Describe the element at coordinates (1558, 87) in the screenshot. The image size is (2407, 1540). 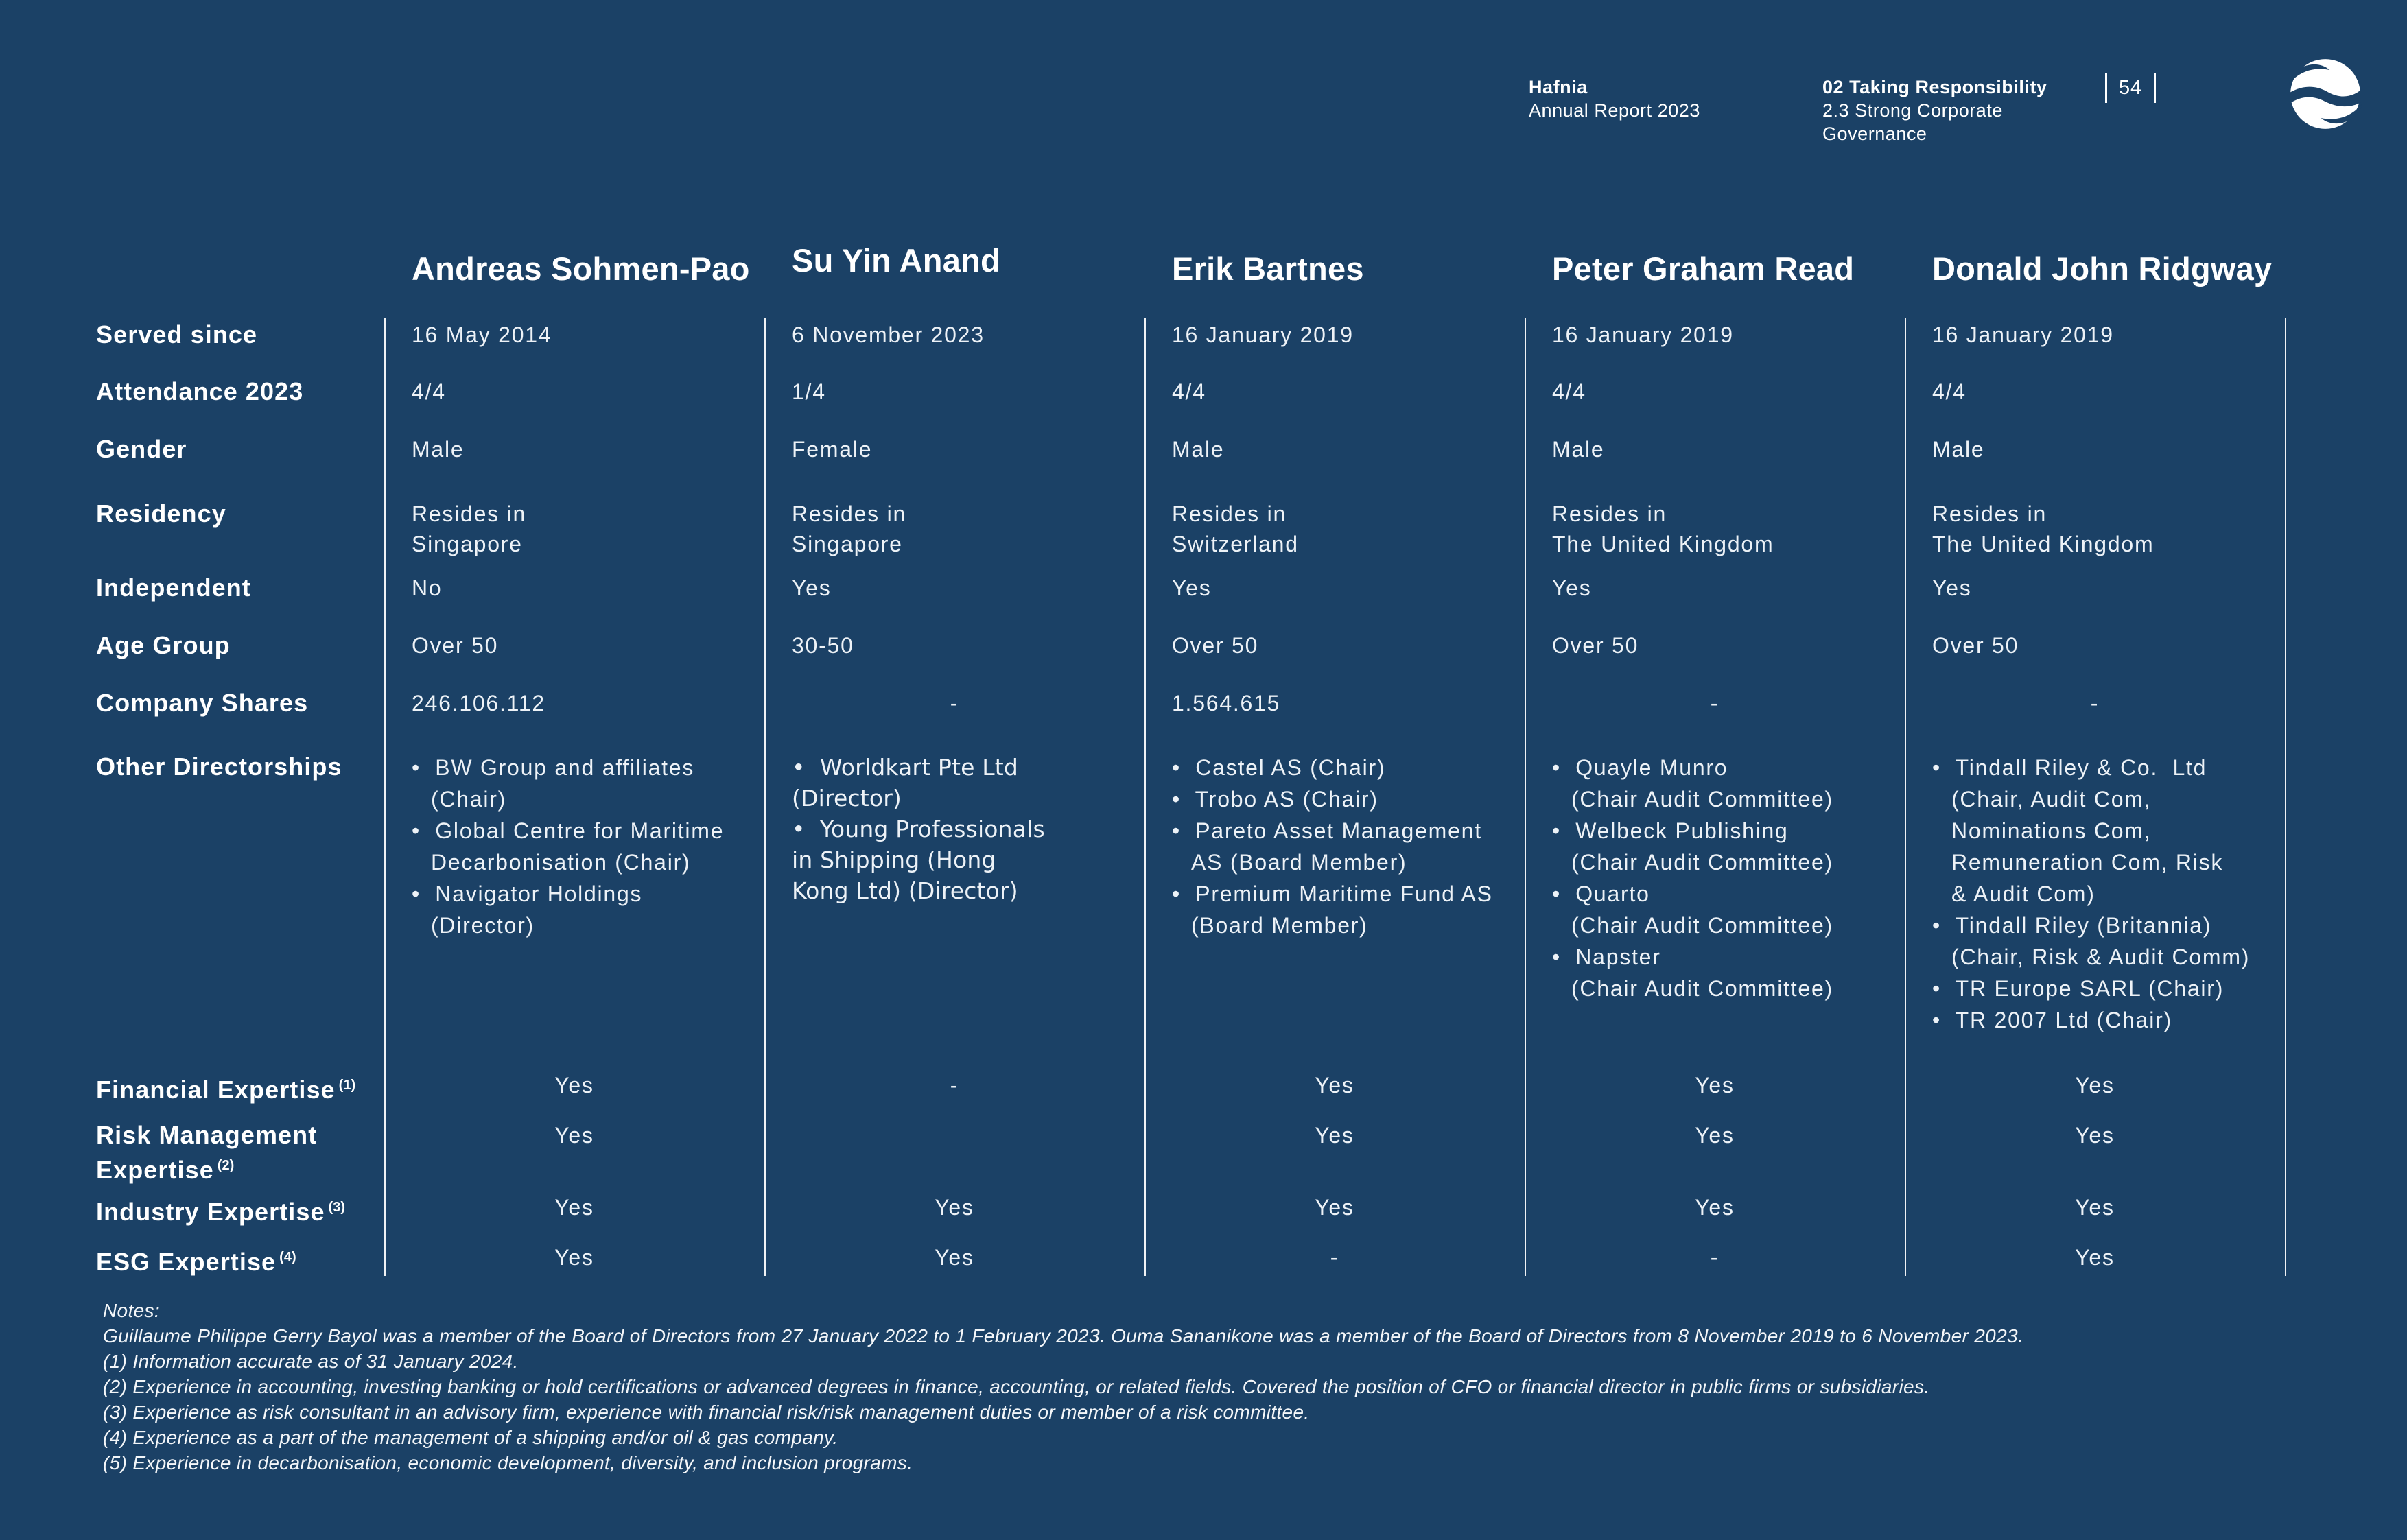
I see `brand-title: Hafnia` at that location.